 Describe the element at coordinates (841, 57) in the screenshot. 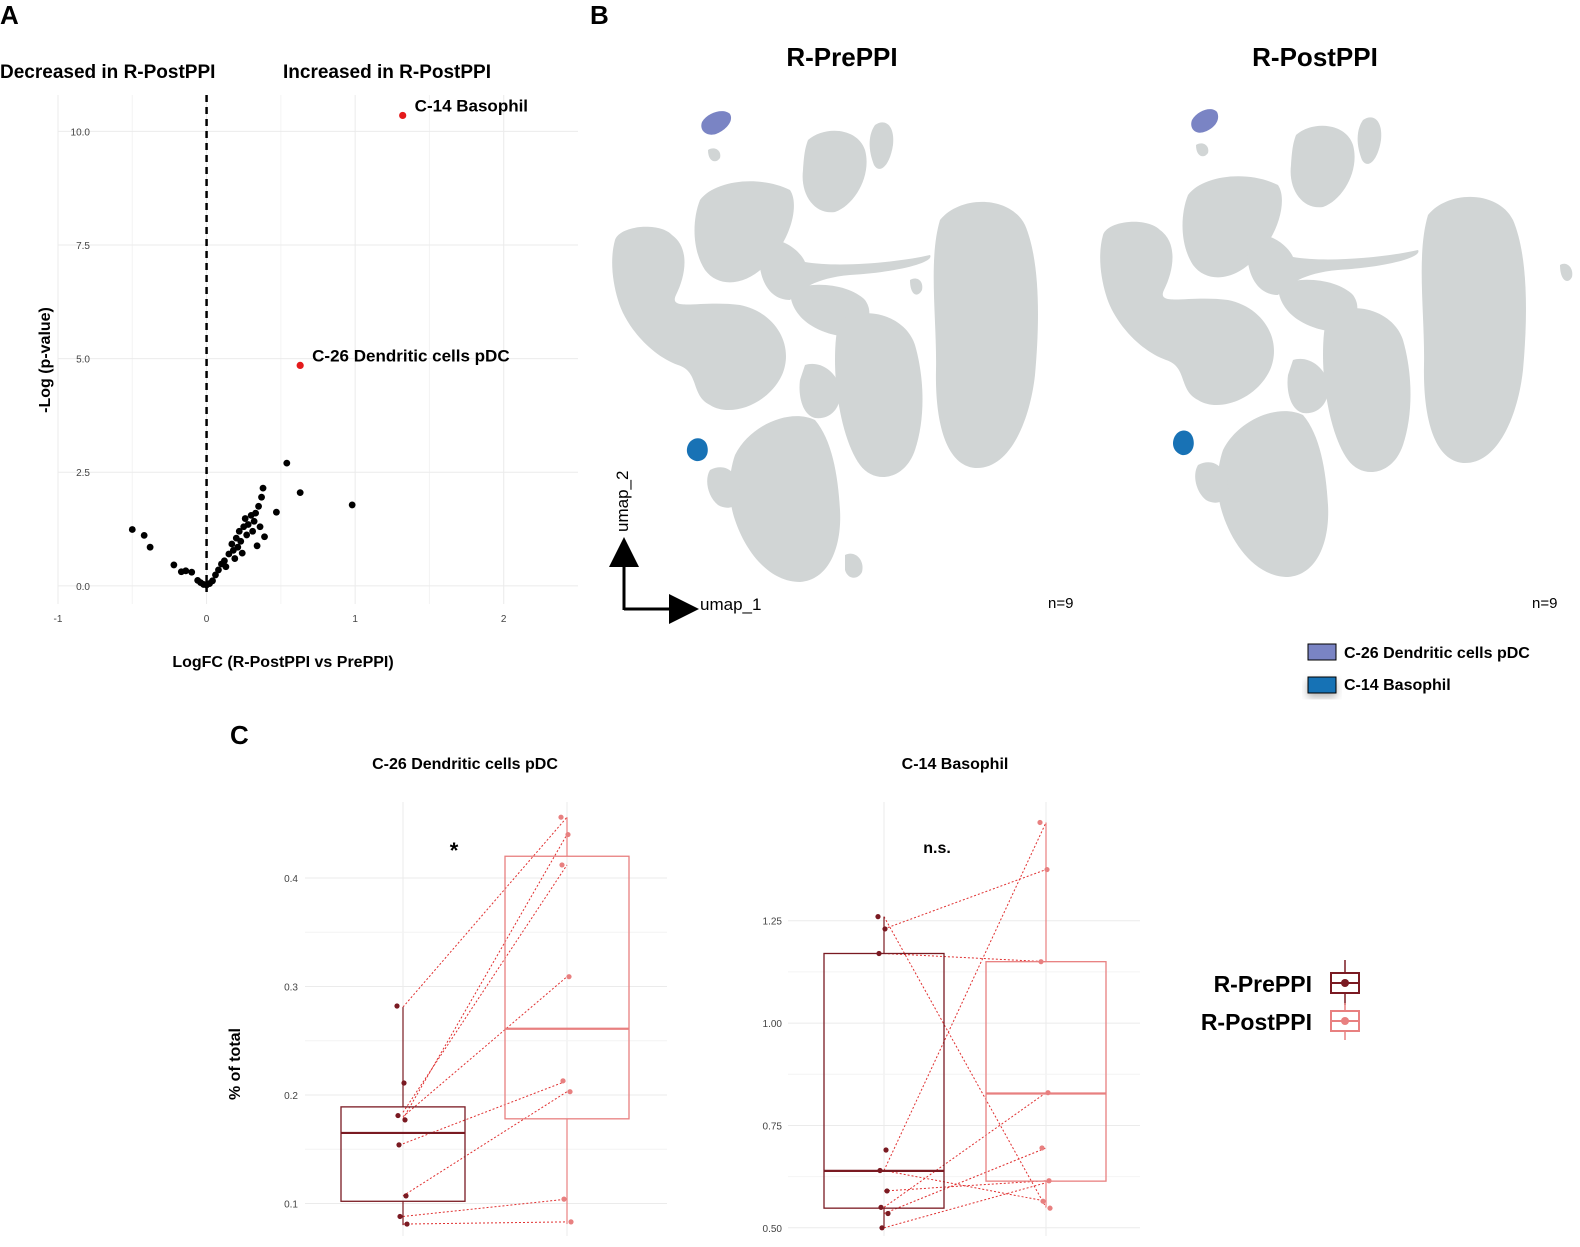

I see `umap-pre-title: R-PrePPI` at that location.